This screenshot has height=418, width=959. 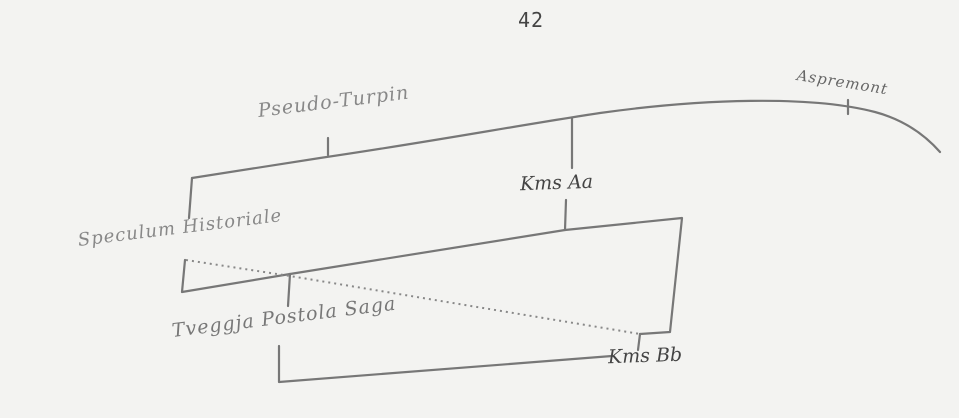 What do you see at coordinates (445, 364) in the screenshot?
I see `tveggja-descent-line` at bounding box center [445, 364].